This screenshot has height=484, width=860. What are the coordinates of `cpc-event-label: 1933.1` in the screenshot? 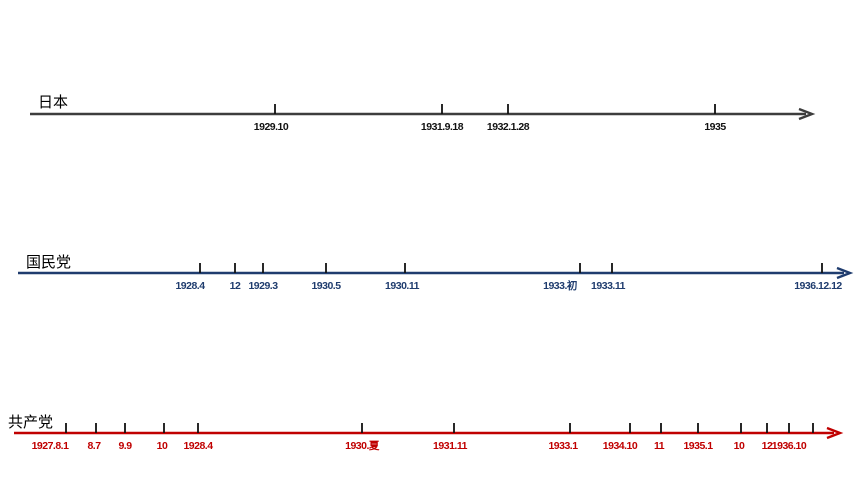 It's located at (563, 446).